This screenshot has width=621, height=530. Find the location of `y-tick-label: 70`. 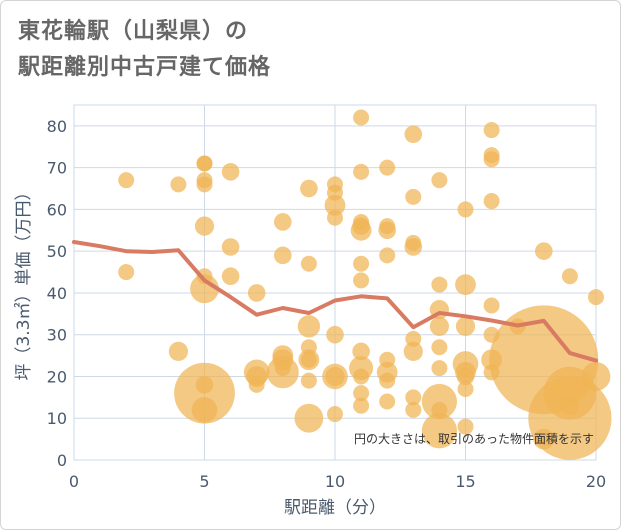

y-tick-label: 70 is located at coordinates (57, 168).